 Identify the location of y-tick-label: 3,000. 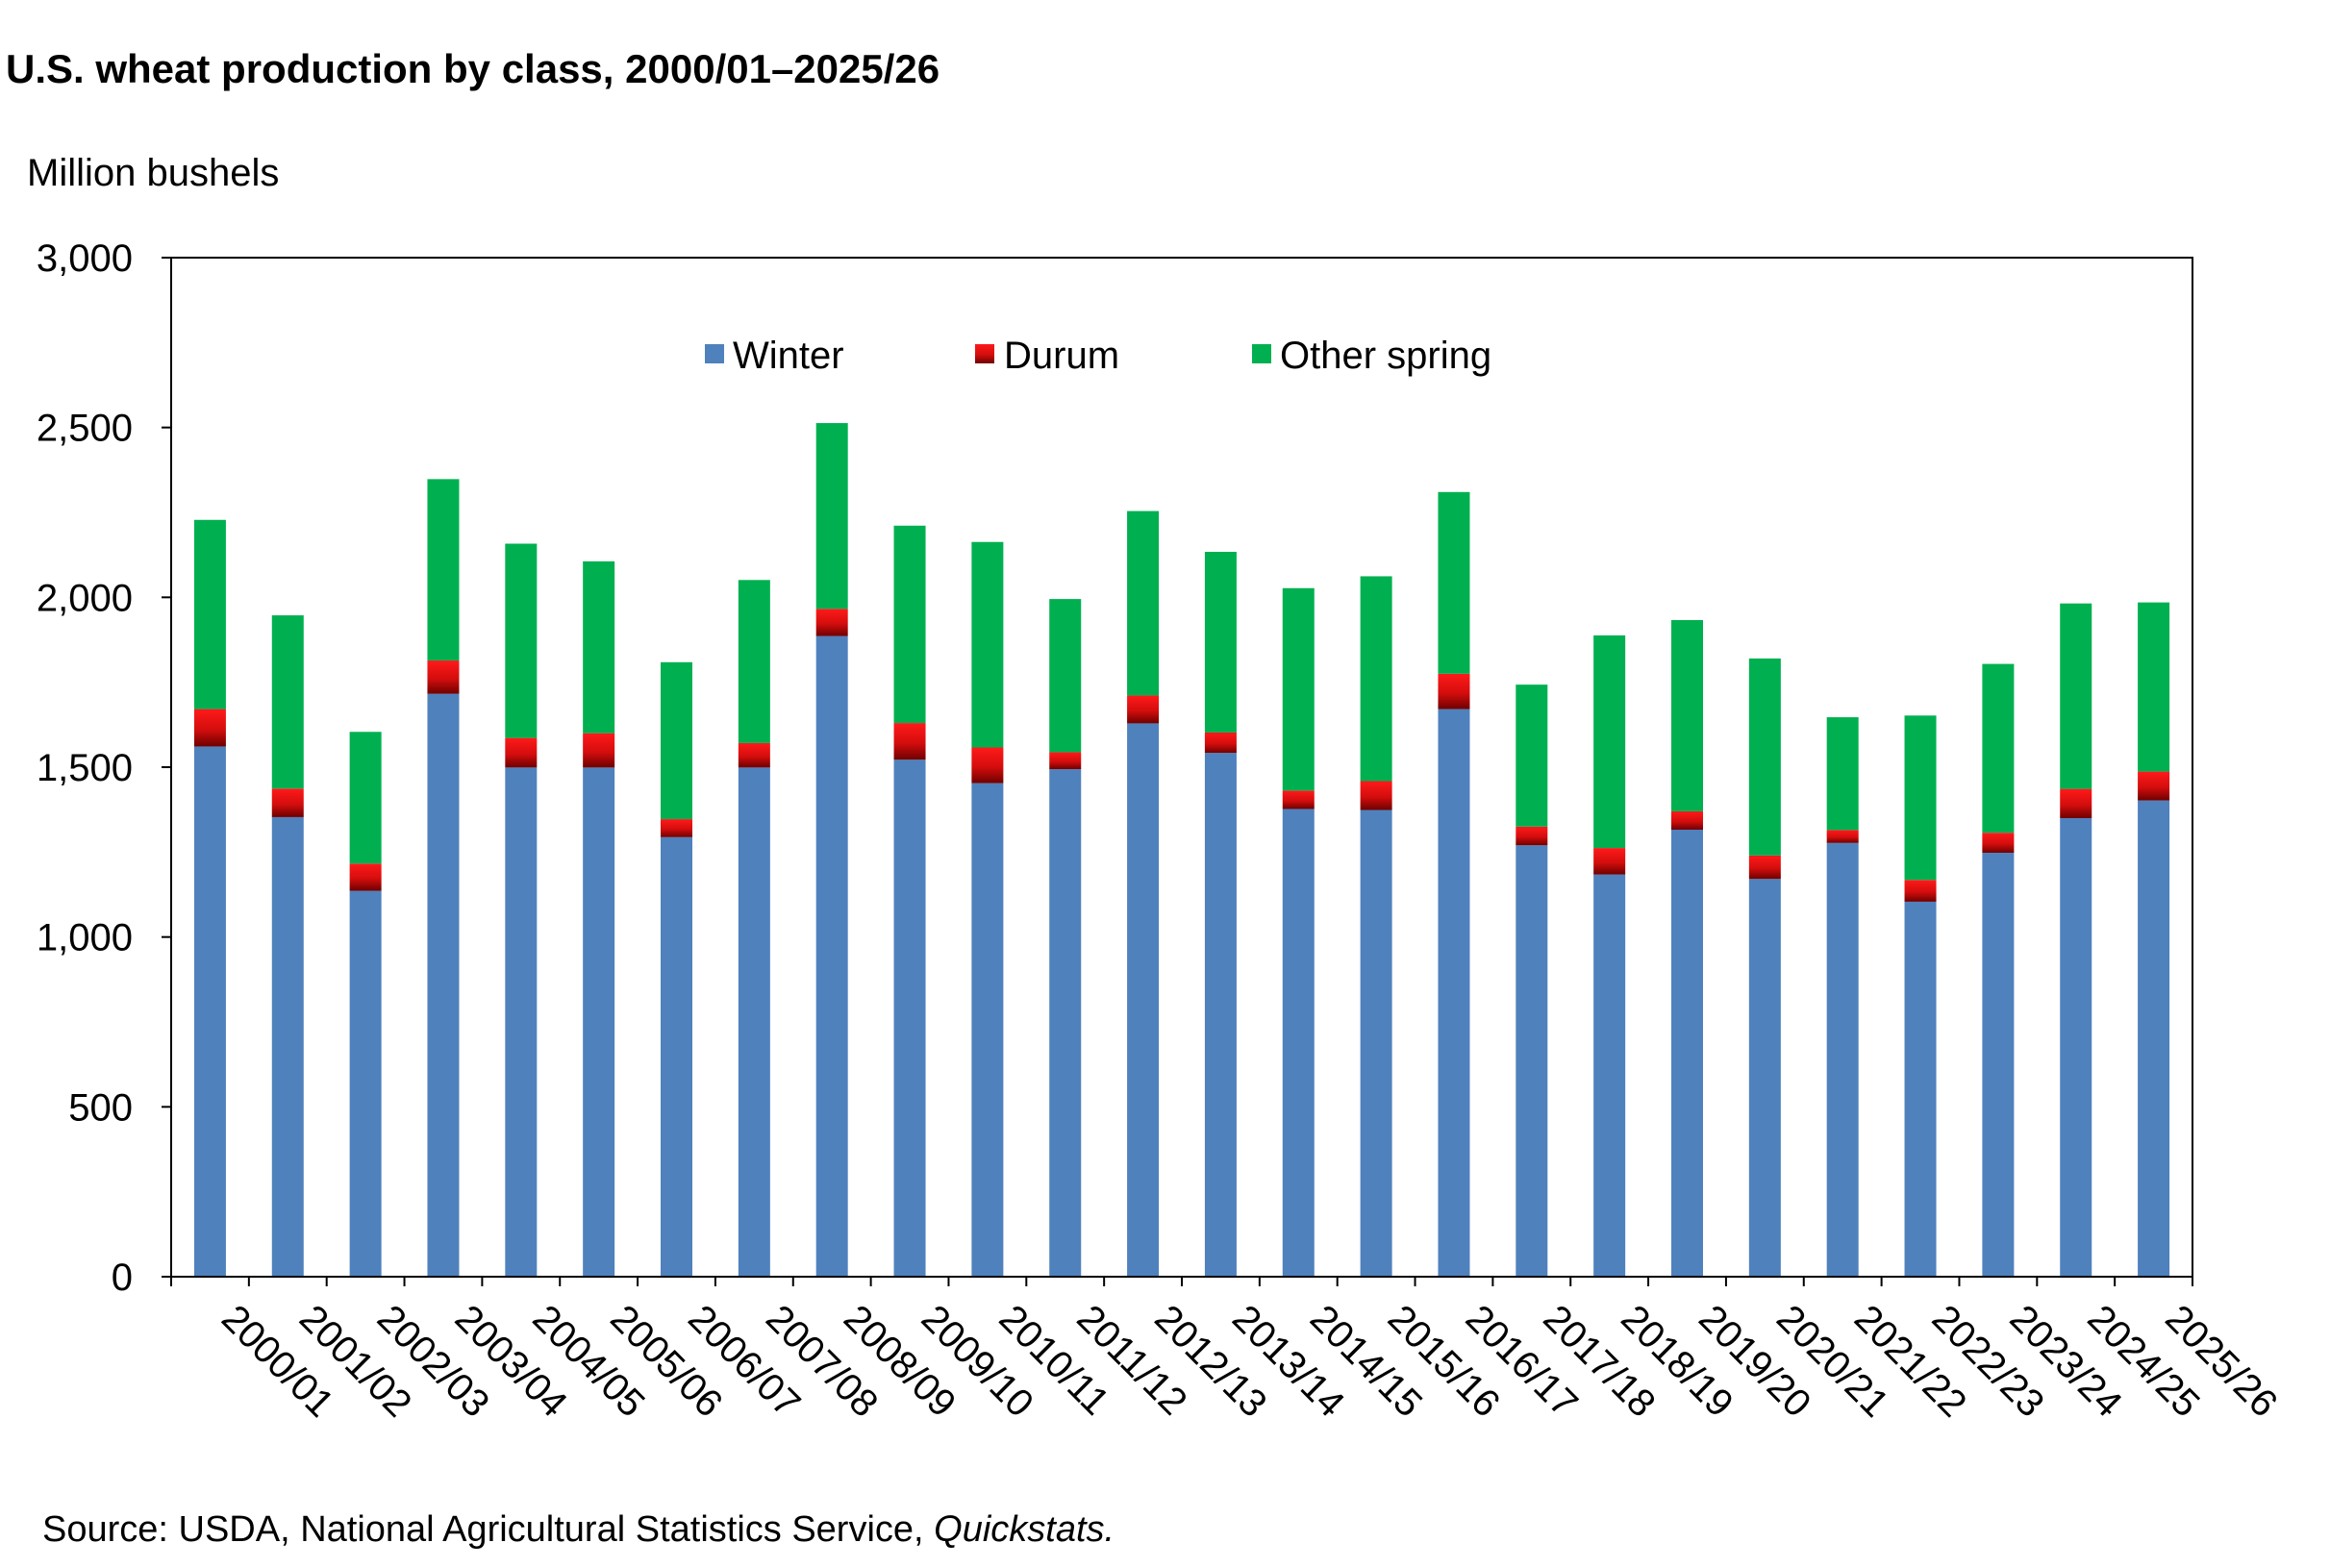
(85, 258).